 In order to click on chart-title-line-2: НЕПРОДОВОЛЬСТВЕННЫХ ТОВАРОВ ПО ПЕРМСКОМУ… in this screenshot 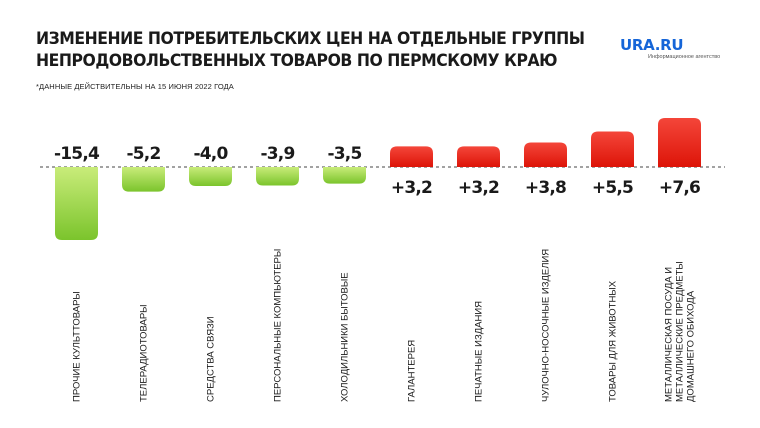, I will do `click(296, 61)`.